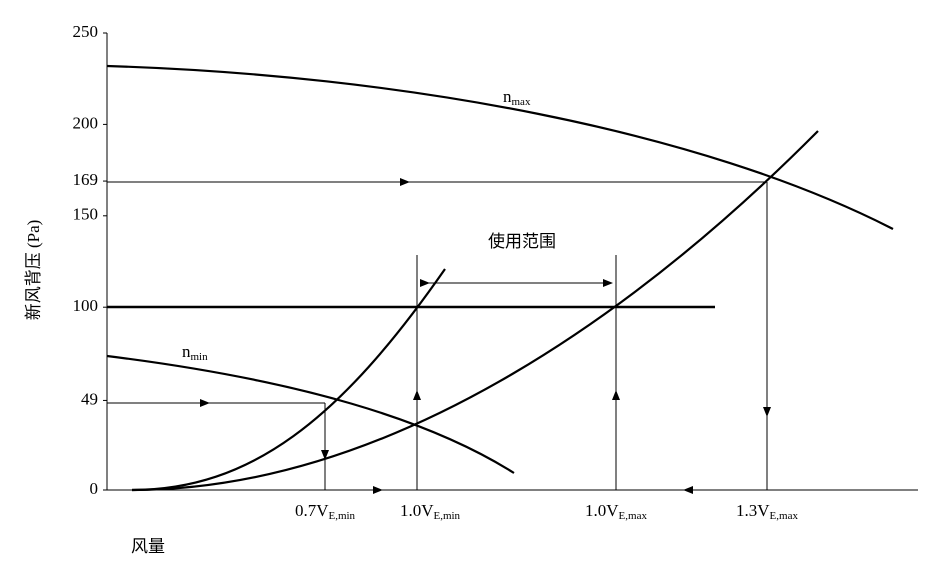  What do you see at coordinates (86, 122) in the screenshot?
I see `y-tick-label: 200` at bounding box center [86, 122].